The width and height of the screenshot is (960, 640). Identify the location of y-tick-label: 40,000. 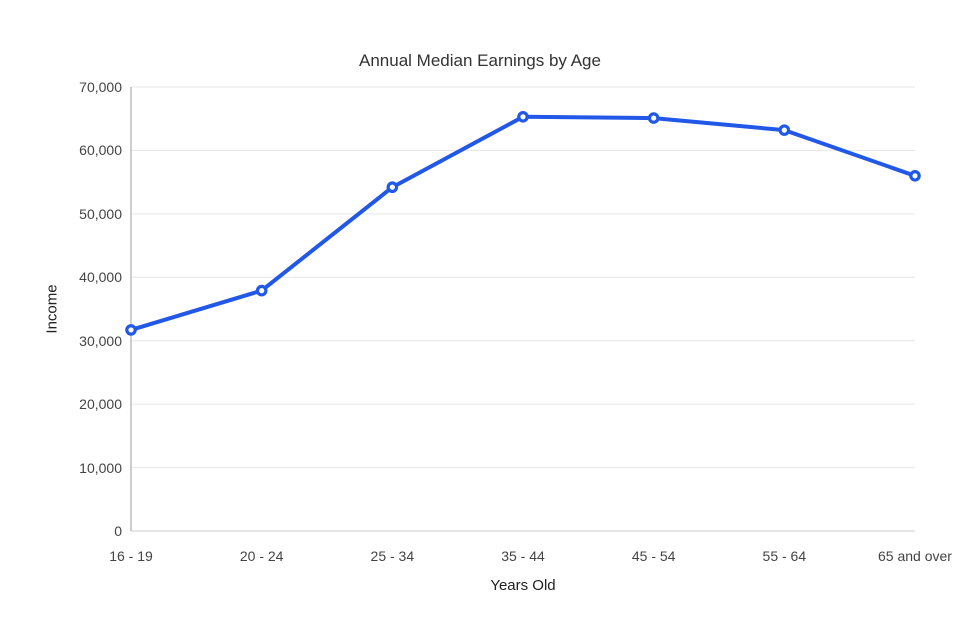
(100, 277).